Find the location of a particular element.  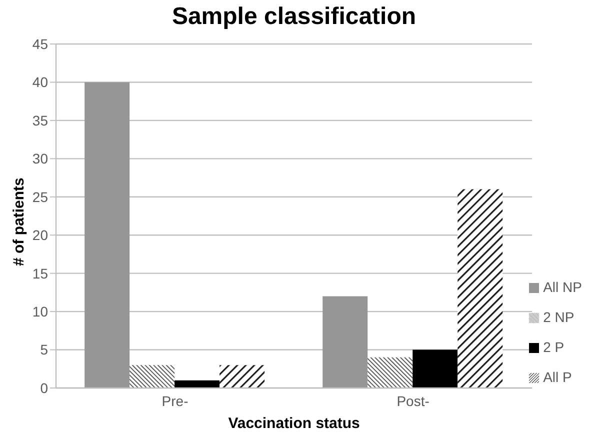

y-tick-label: 25 is located at coordinates (40, 196).